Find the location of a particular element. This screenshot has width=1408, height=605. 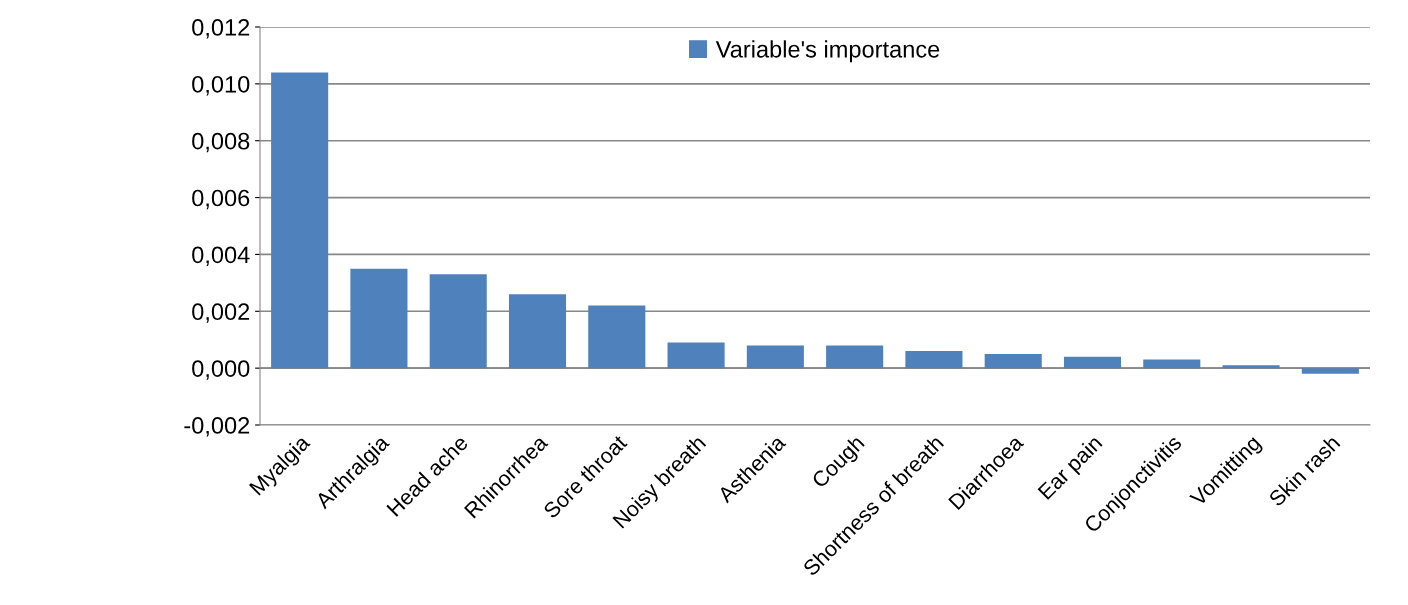

y-tick-label: 0,002 is located at coordinates (221, 313).